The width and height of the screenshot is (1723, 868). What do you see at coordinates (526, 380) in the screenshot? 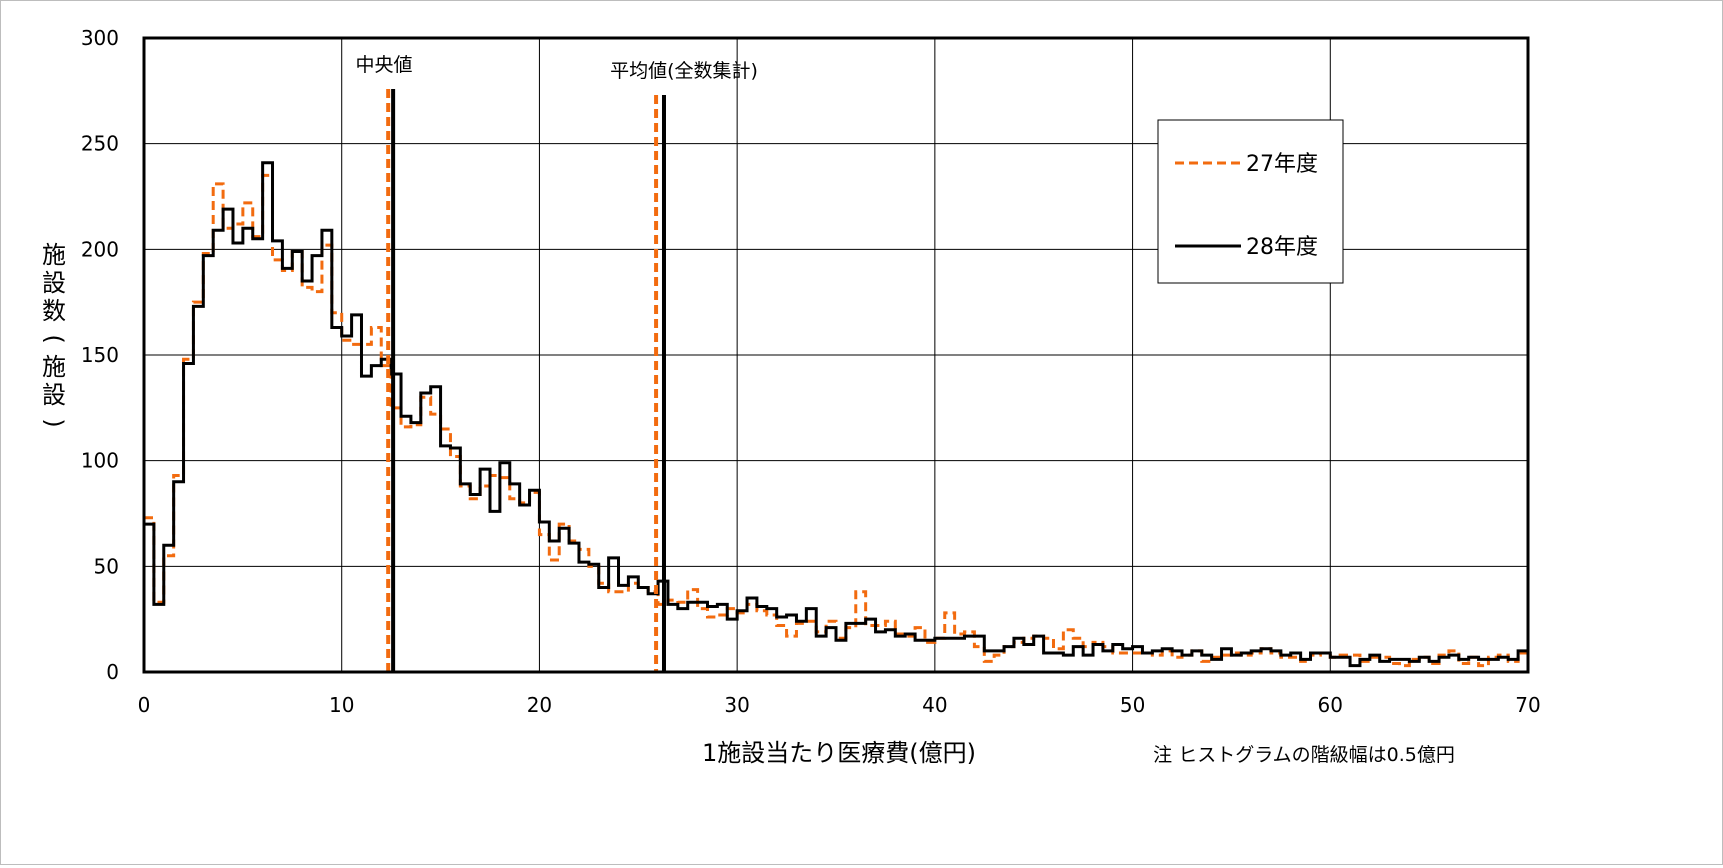
I see `reference-lines` at bounding box center [526, 380].